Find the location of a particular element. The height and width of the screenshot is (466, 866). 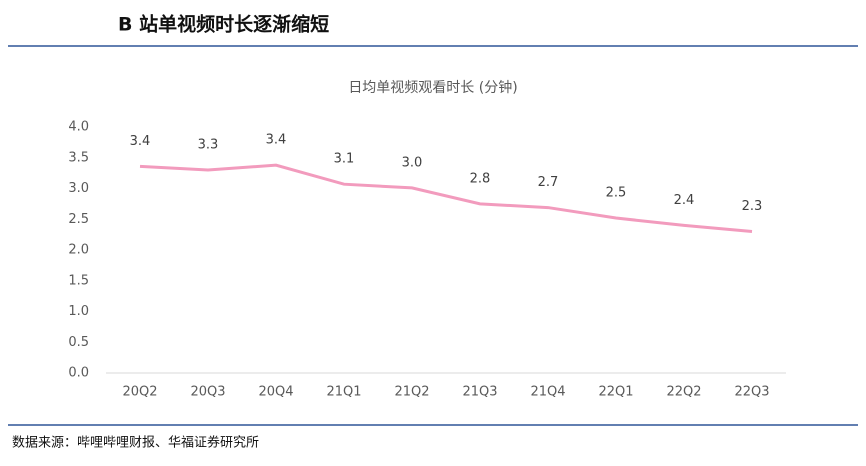

line is located at coordinates (446, 198).